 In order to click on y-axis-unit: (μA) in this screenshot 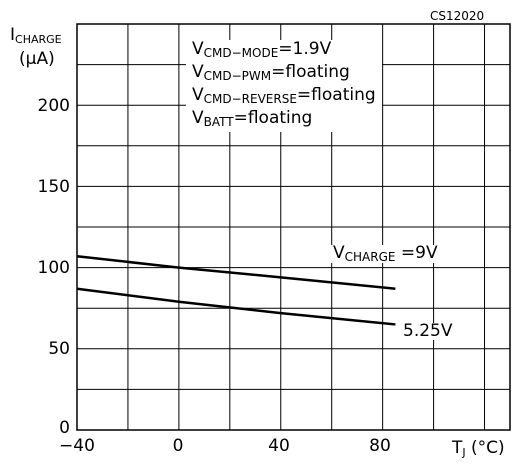, I will do `click(37, 59)`.